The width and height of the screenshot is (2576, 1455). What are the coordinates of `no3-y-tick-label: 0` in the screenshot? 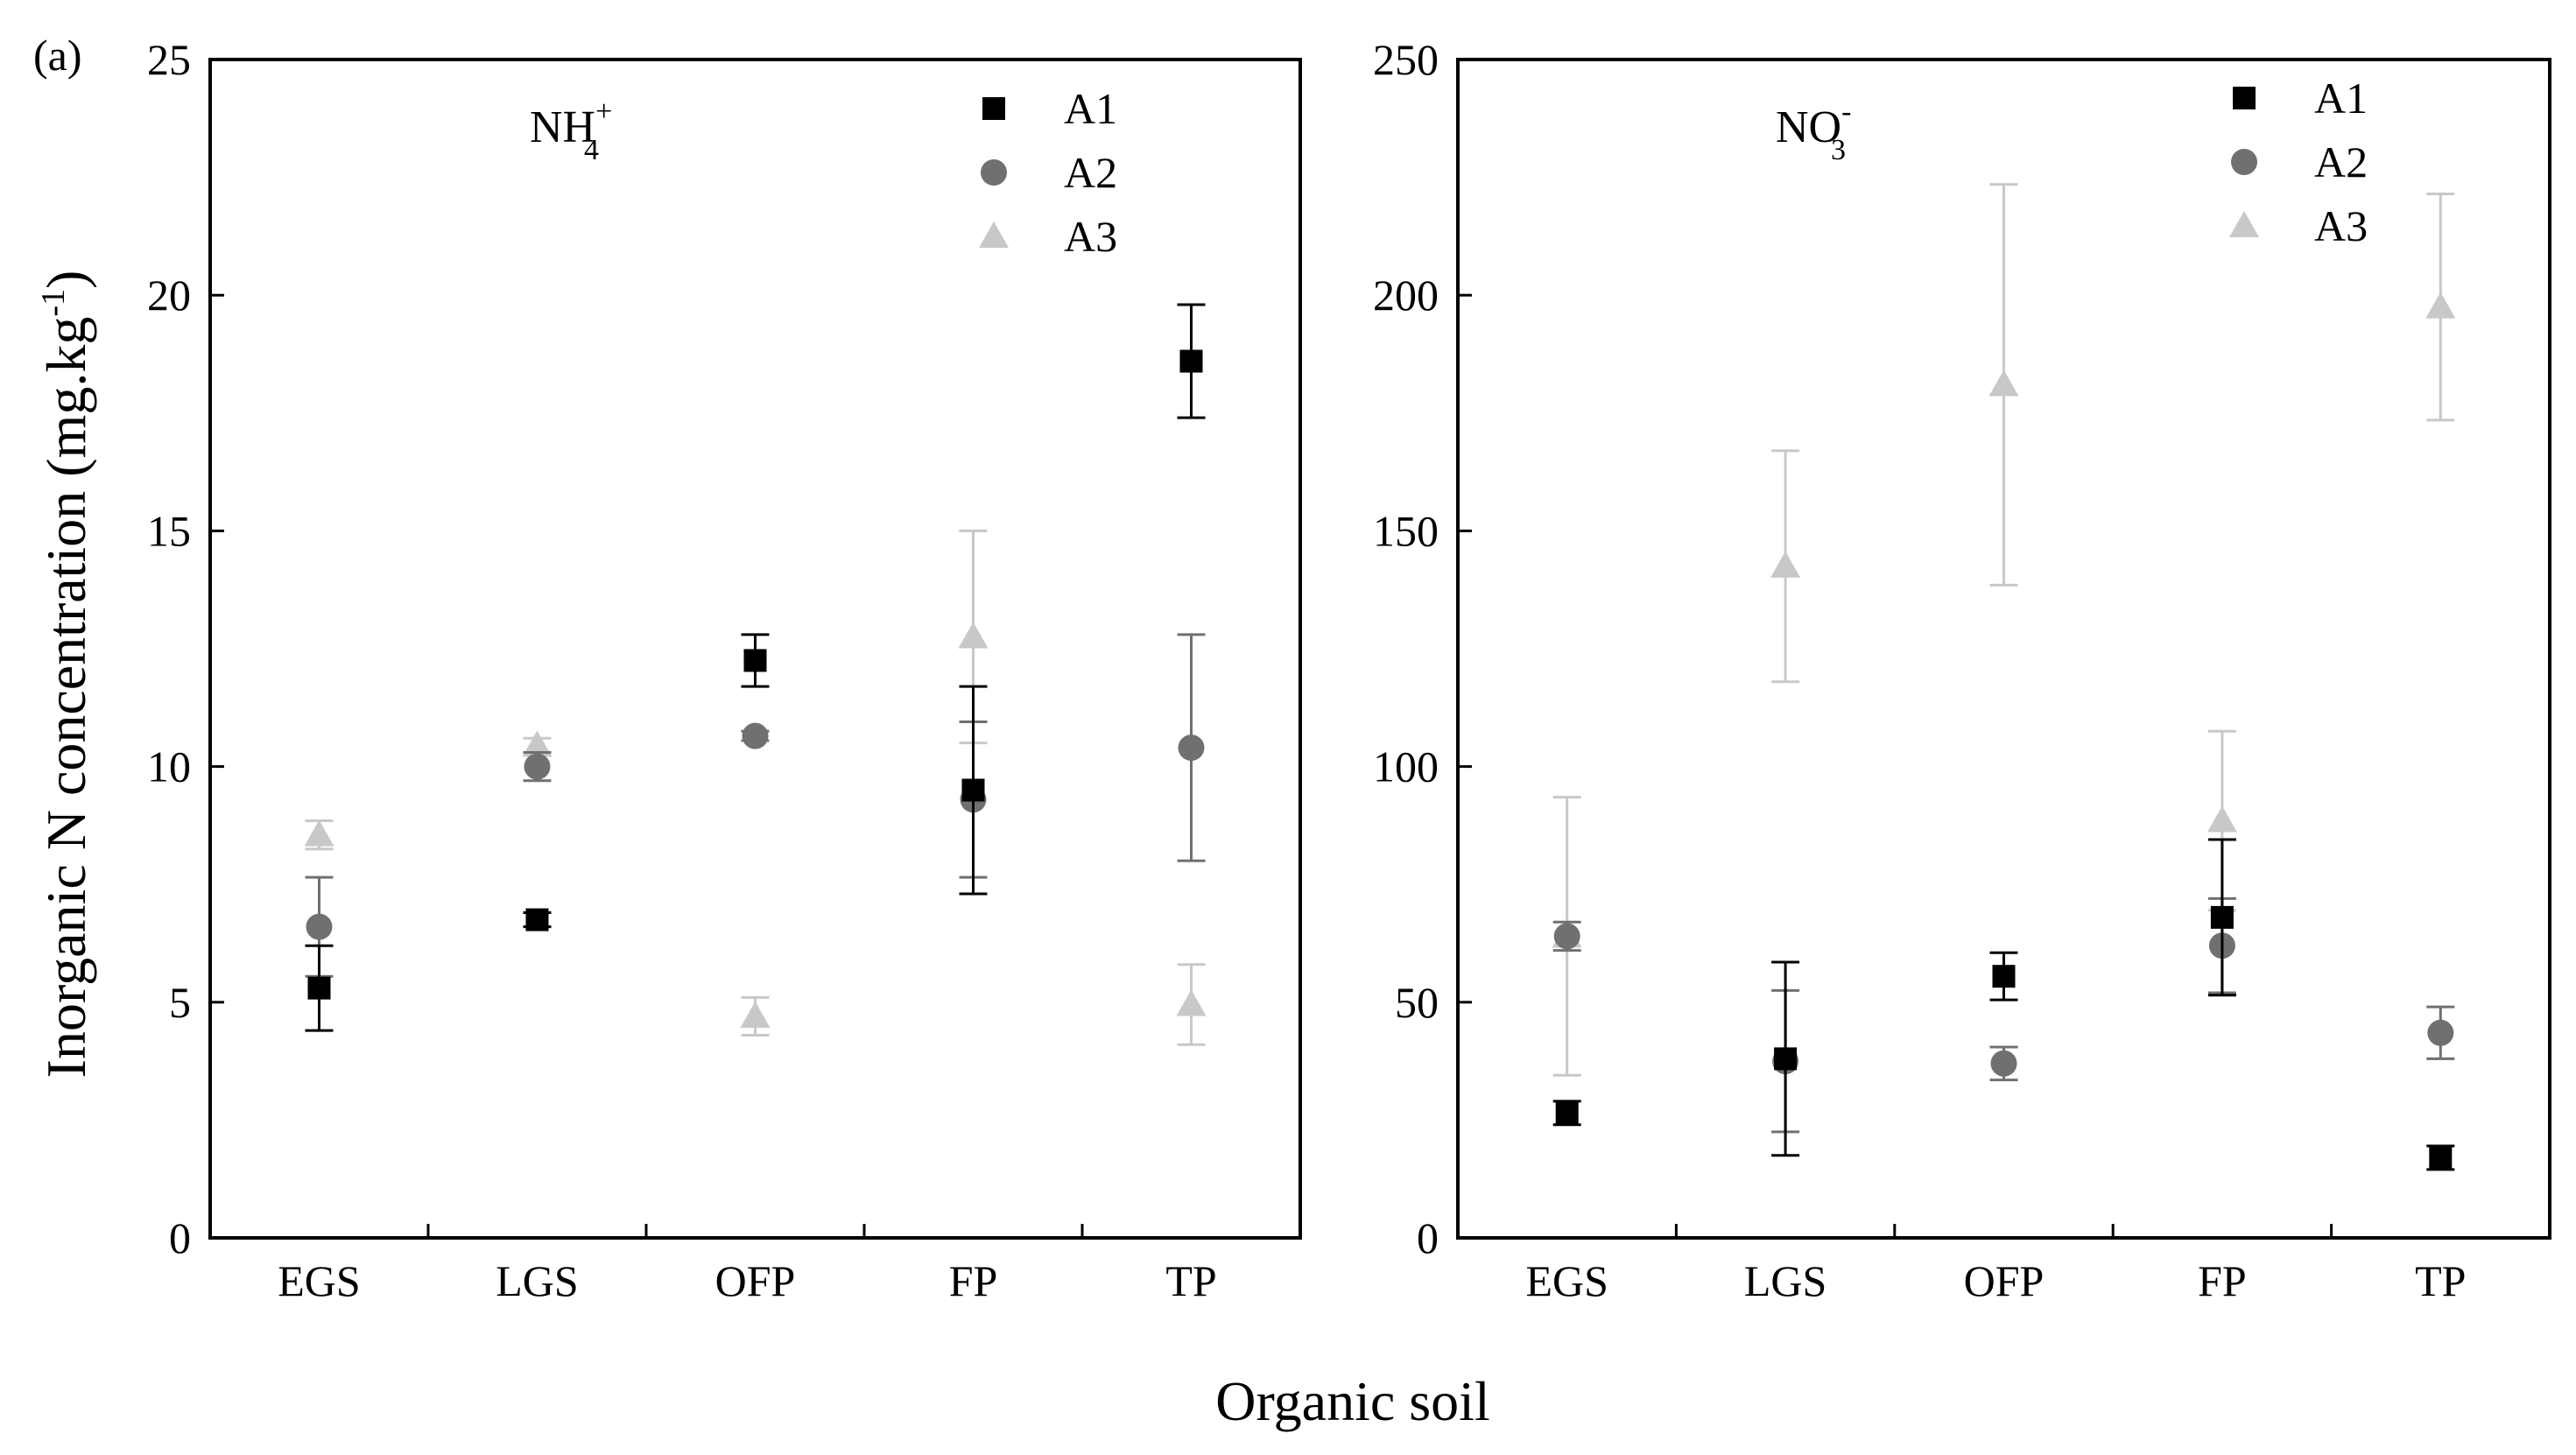 It's located at (1428, 1237).